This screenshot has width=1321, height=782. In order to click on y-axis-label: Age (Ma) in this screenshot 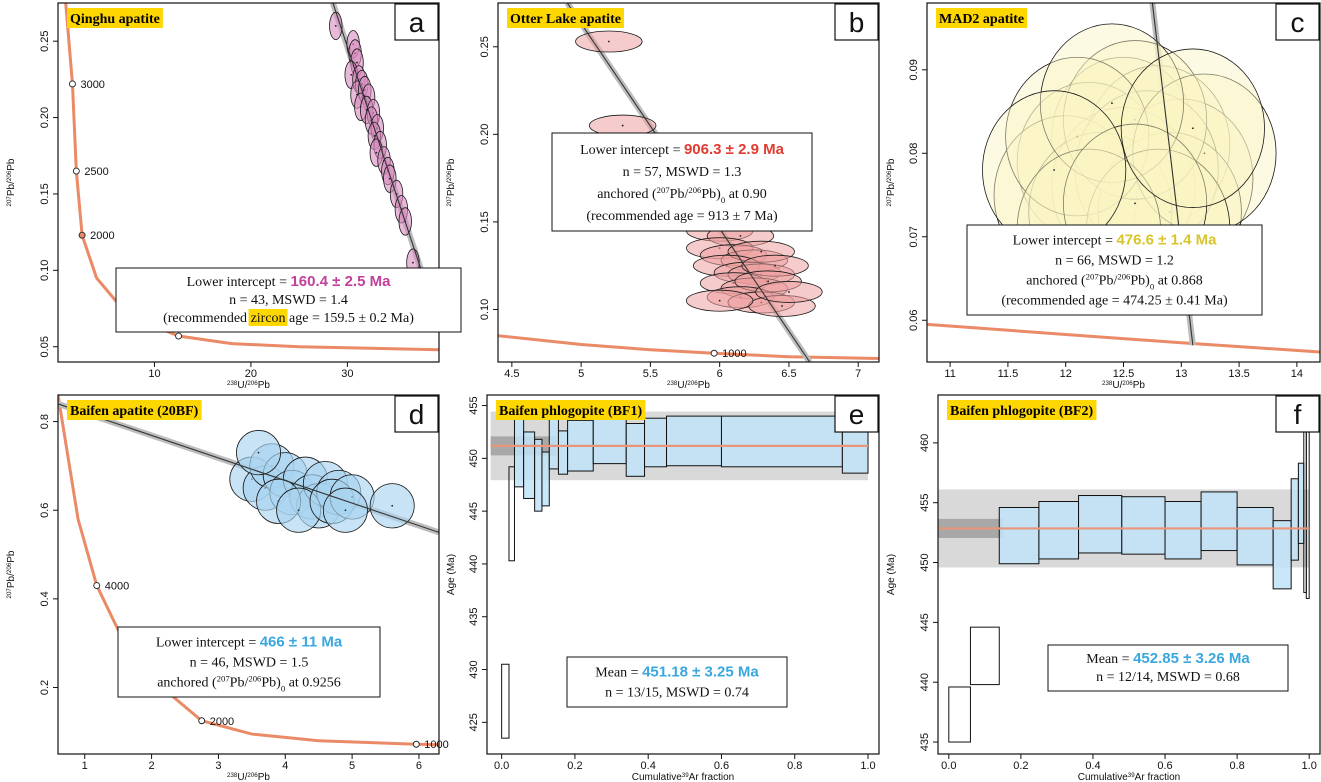, I will do `click(451, 574)`.